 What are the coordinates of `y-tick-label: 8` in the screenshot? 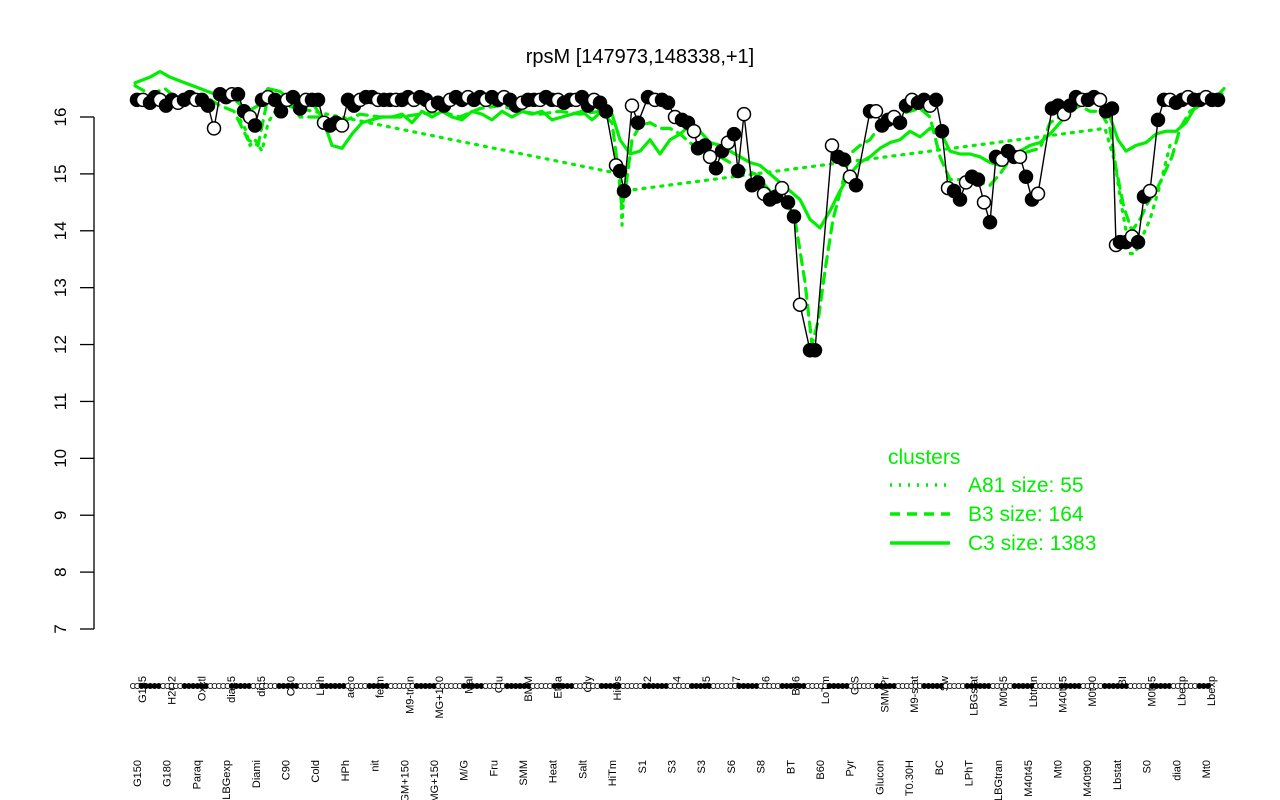 It's located at (60, 571).